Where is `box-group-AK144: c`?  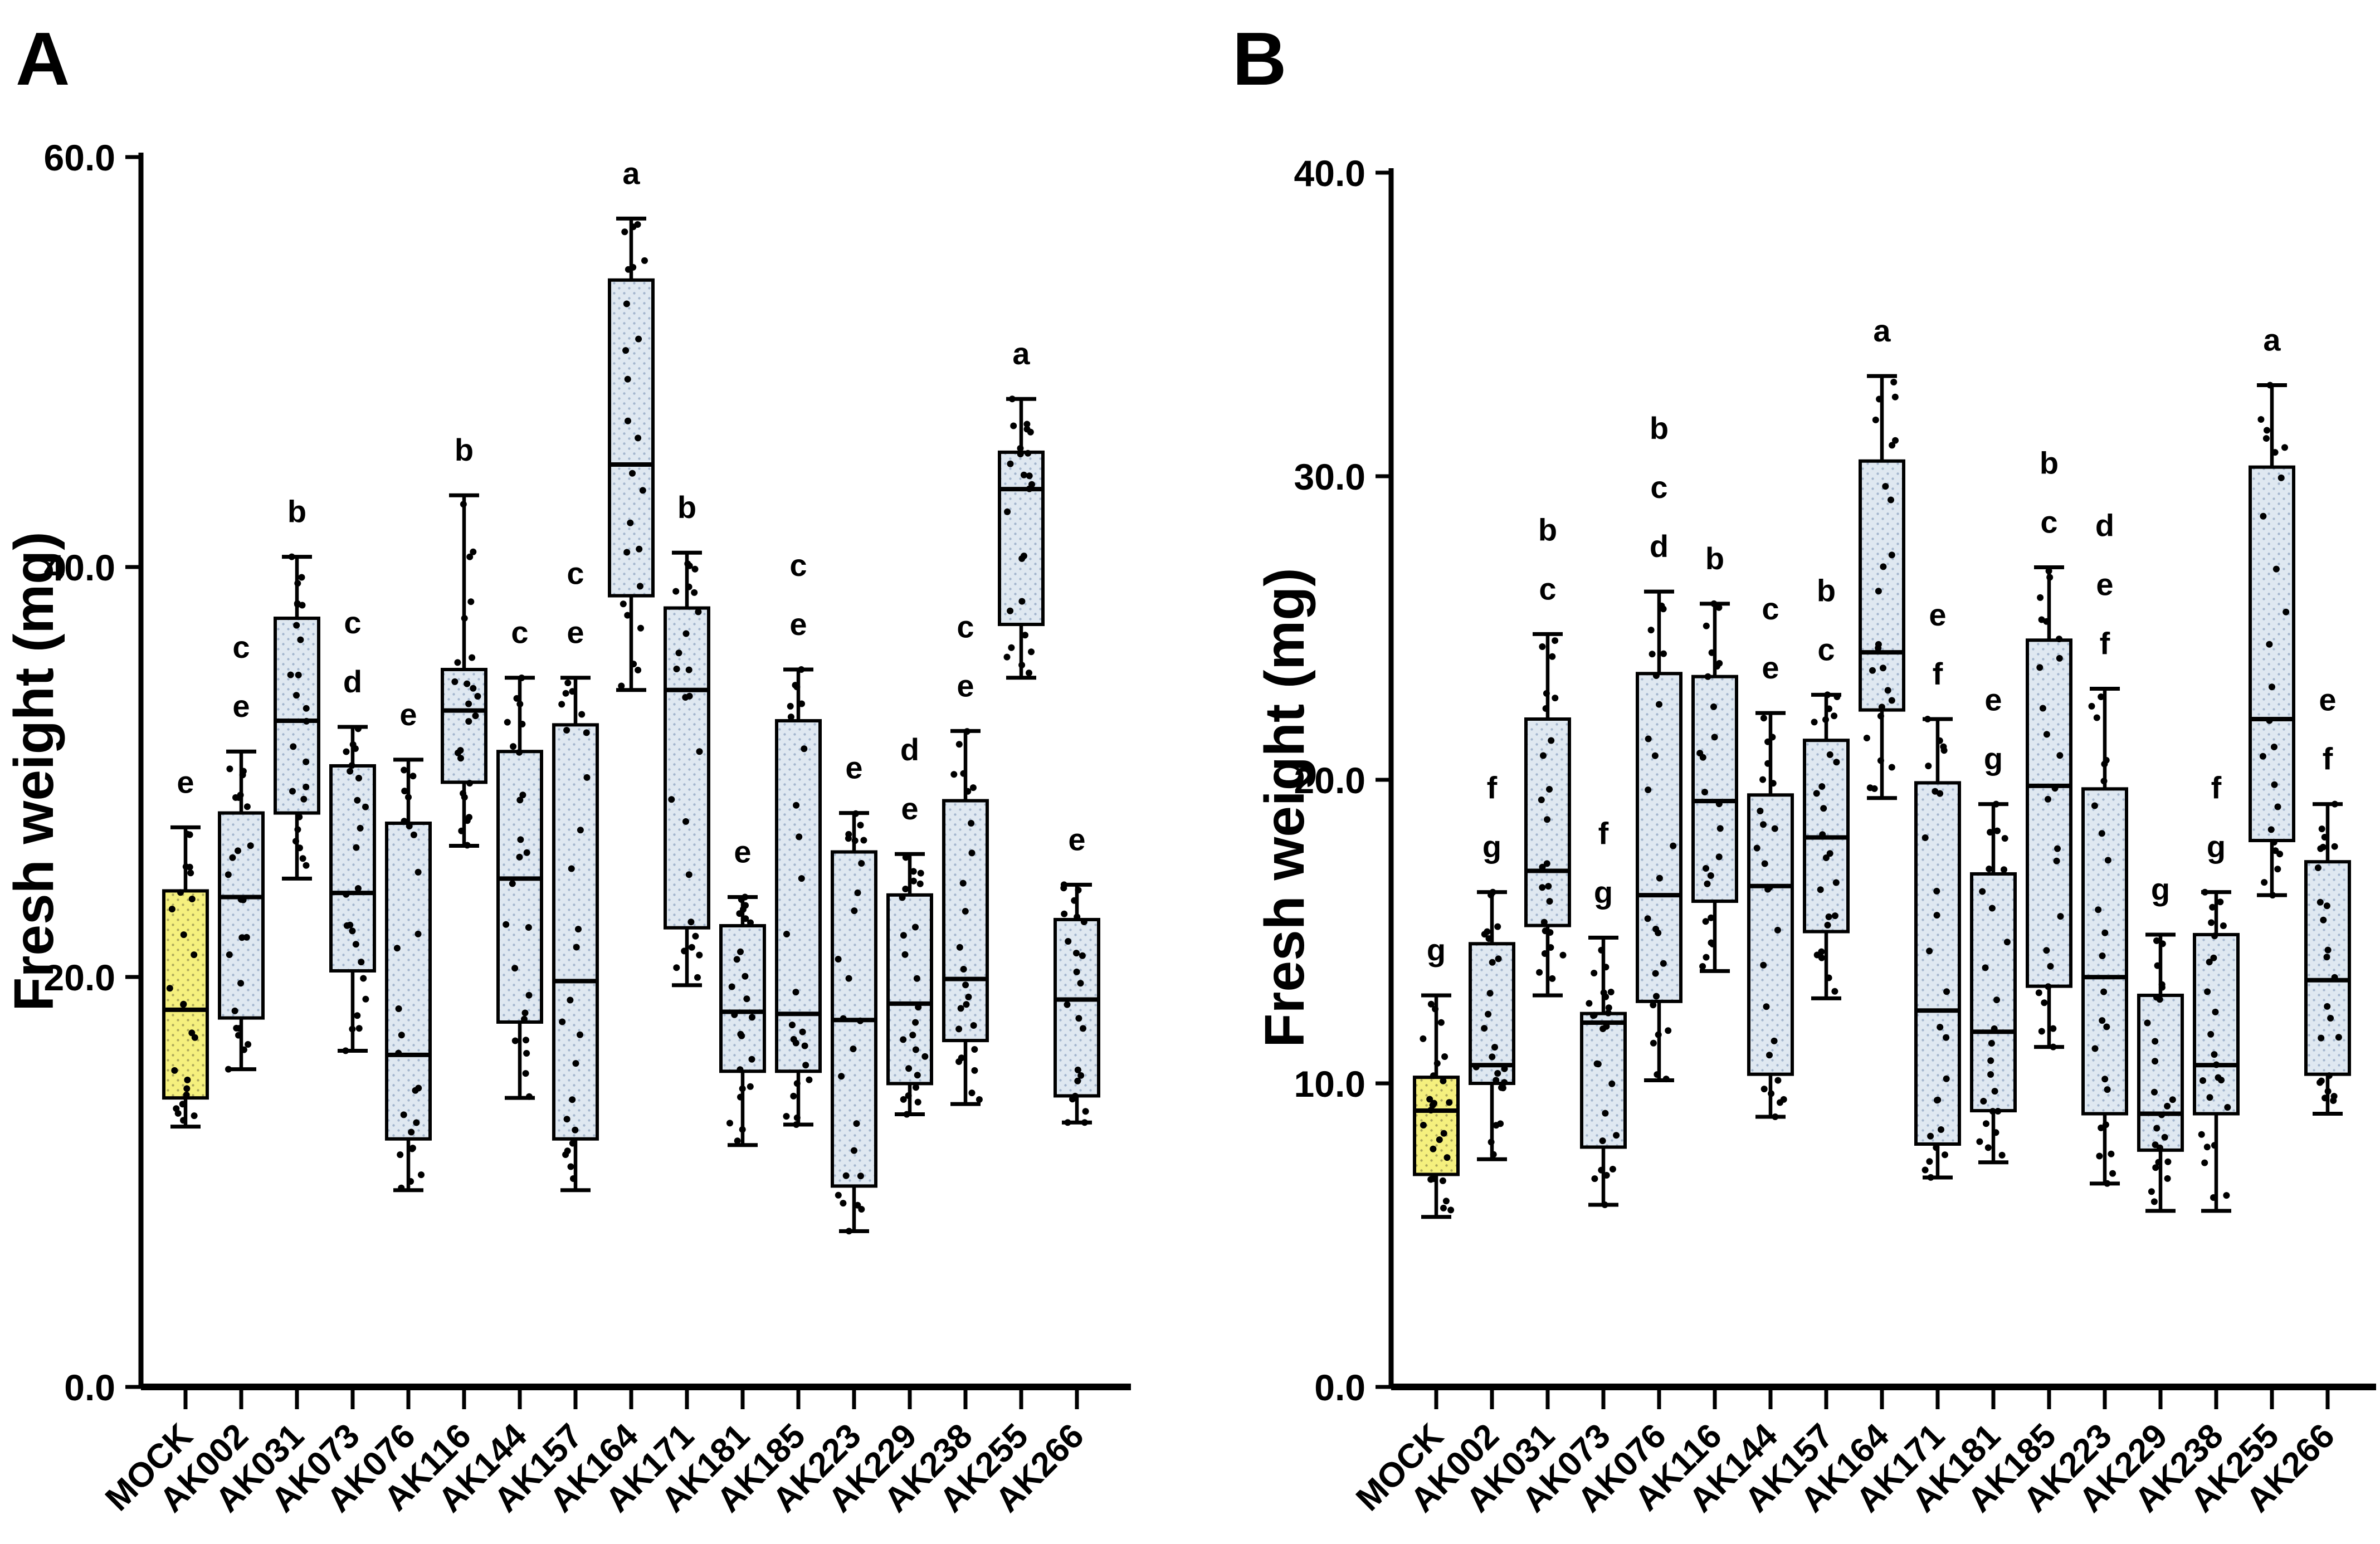
box-group-AK144: c is located at coordinates (519, 857).